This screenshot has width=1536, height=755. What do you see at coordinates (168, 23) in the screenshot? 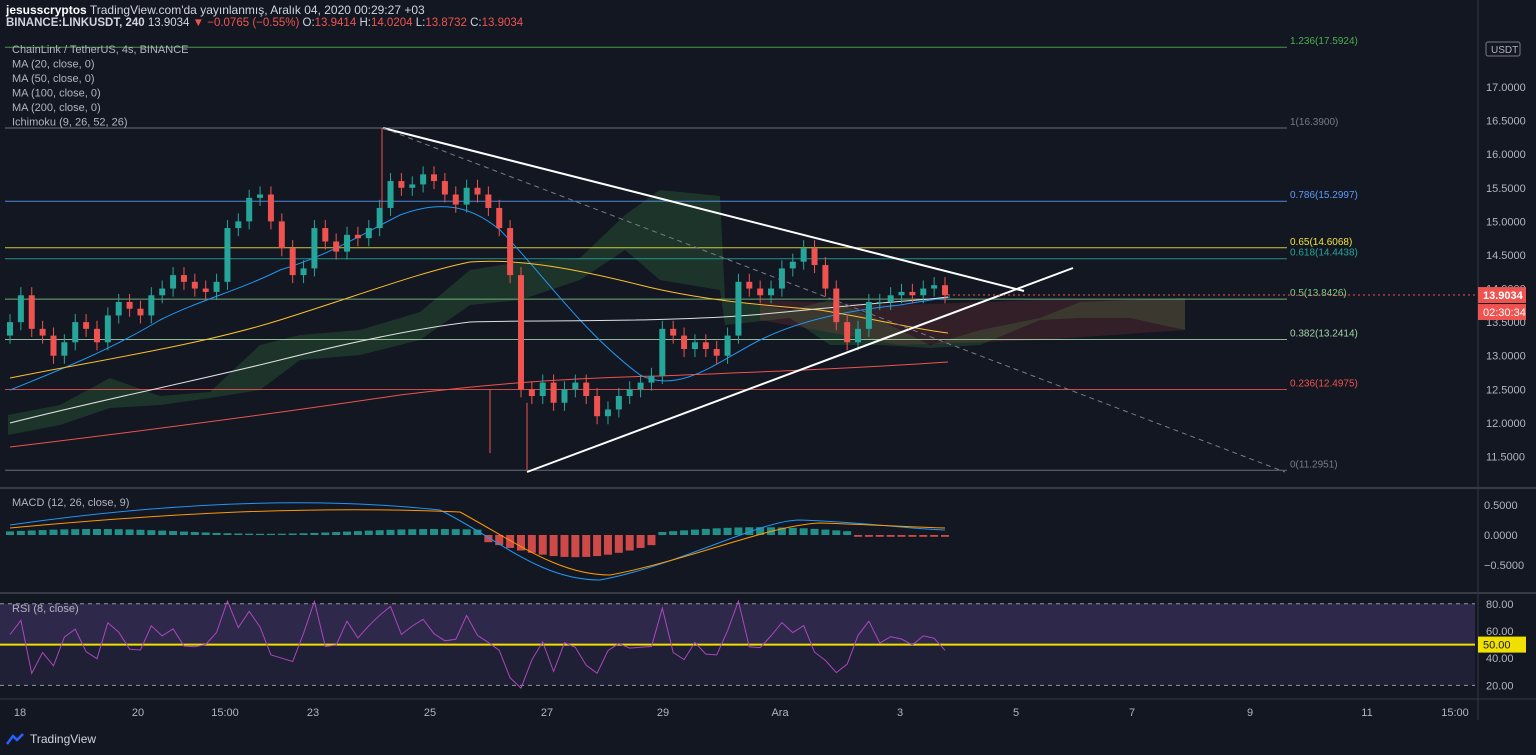
I see `last-price: 13.9034` at bounding box center [168, 23].